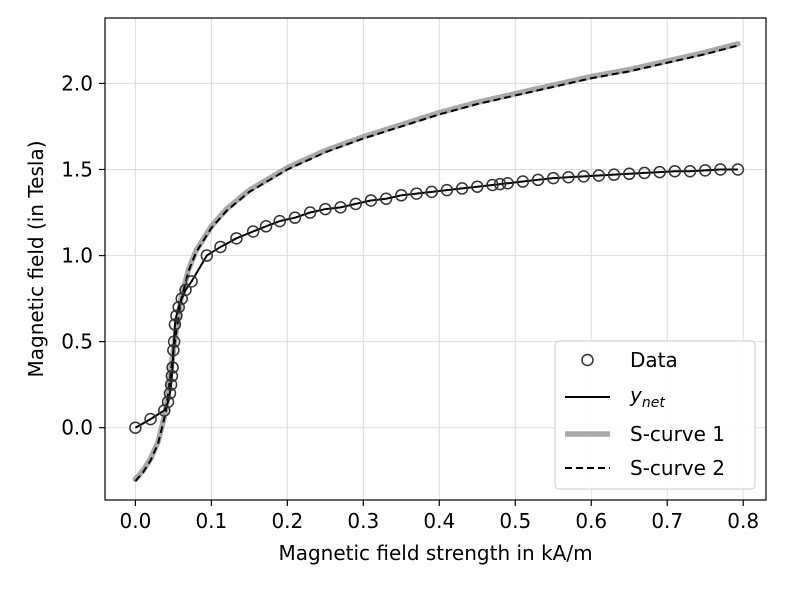 This screenshot has width=793, height=594. I want to click on legend-label-ynet-sub: net, so click(653, 403).